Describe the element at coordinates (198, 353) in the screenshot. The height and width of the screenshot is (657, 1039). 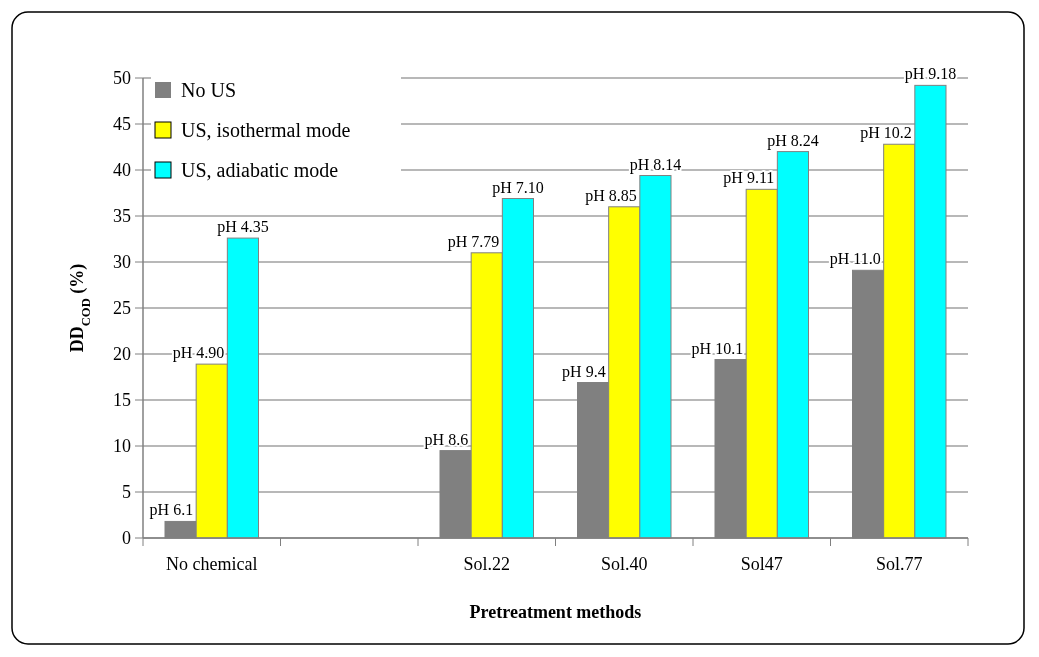
I see `data-label: pH 4.90` at that location.